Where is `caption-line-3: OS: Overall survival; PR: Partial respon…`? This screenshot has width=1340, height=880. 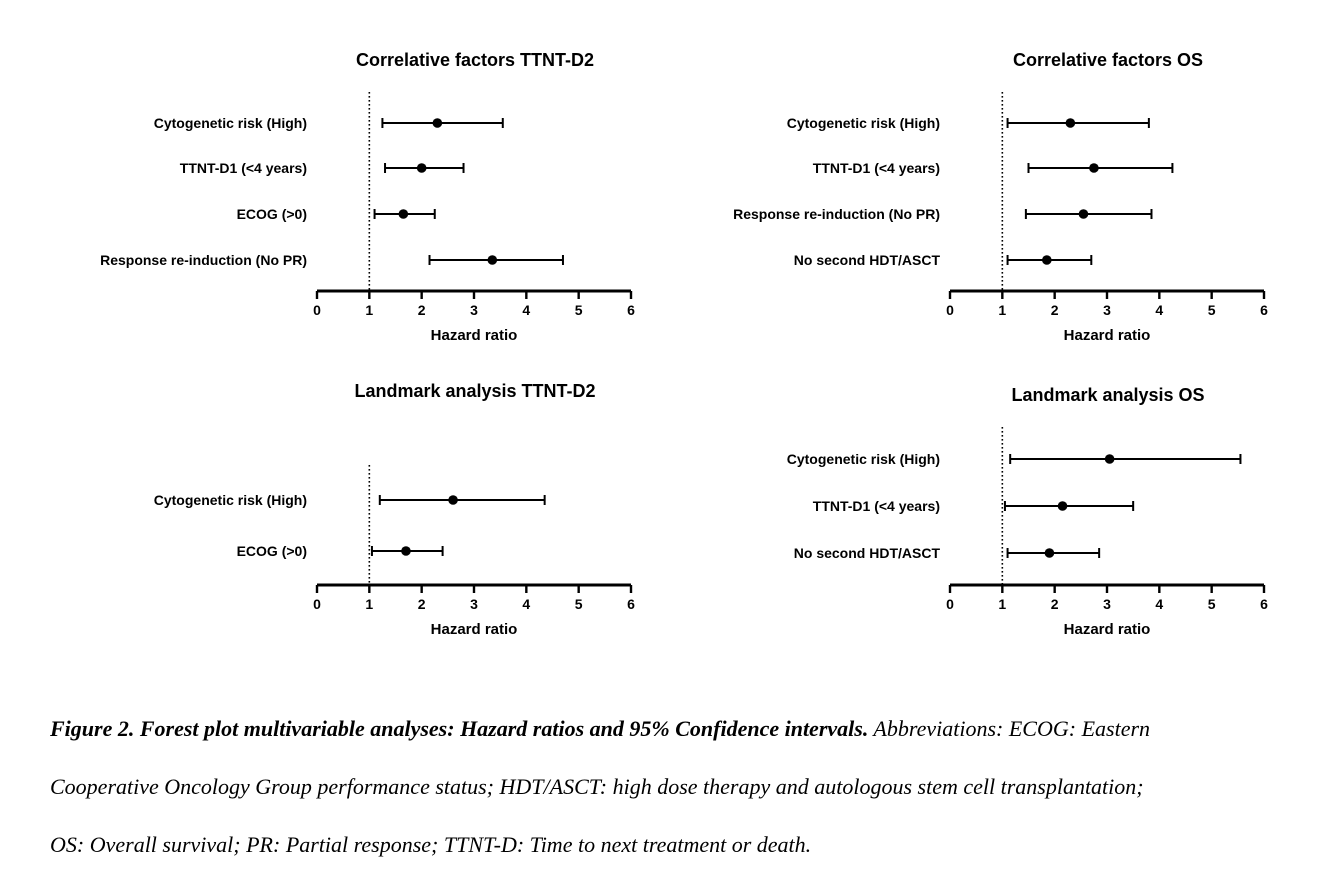
caption-line-3: OS: Overall survival; PR: Partial respon… is located at coordinates (431, 844).